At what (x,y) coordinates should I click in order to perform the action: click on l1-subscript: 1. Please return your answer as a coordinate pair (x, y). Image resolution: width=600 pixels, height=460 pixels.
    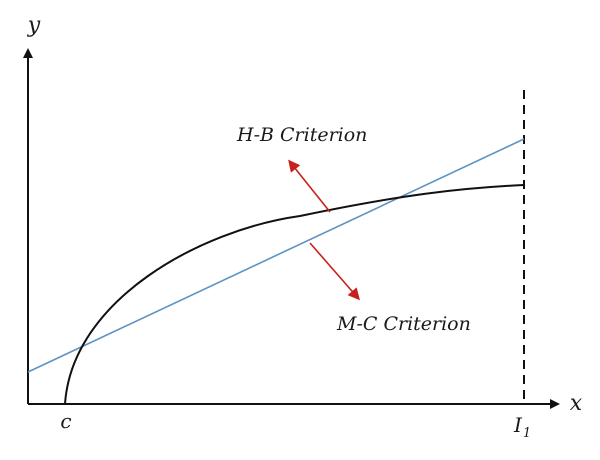
    Looking at the image, I should click on (527, 433).